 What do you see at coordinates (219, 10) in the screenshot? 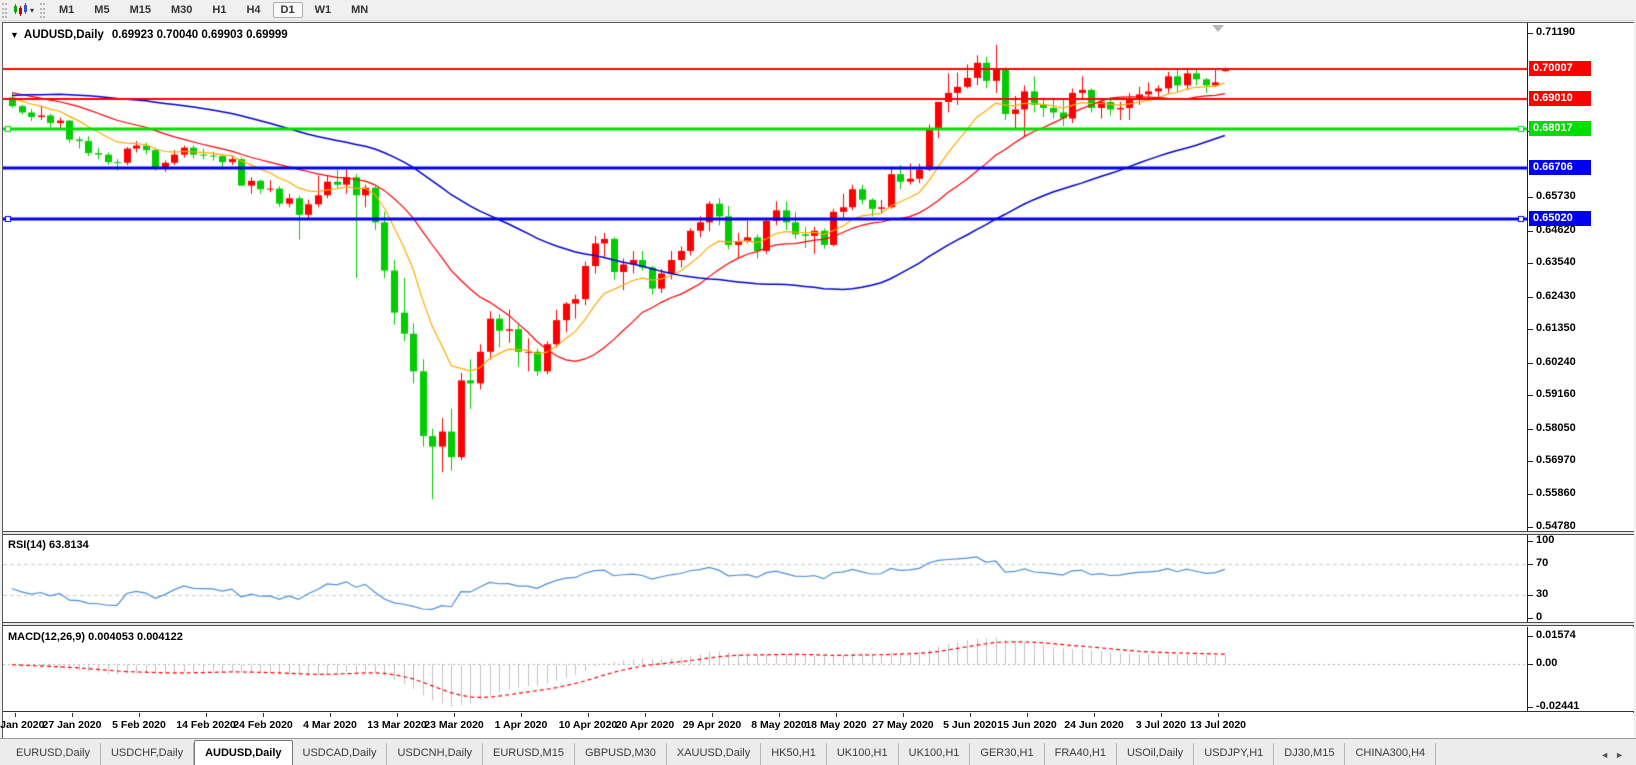
I see `timeframe-button-h1: H1` at bounding box center [219, 10].